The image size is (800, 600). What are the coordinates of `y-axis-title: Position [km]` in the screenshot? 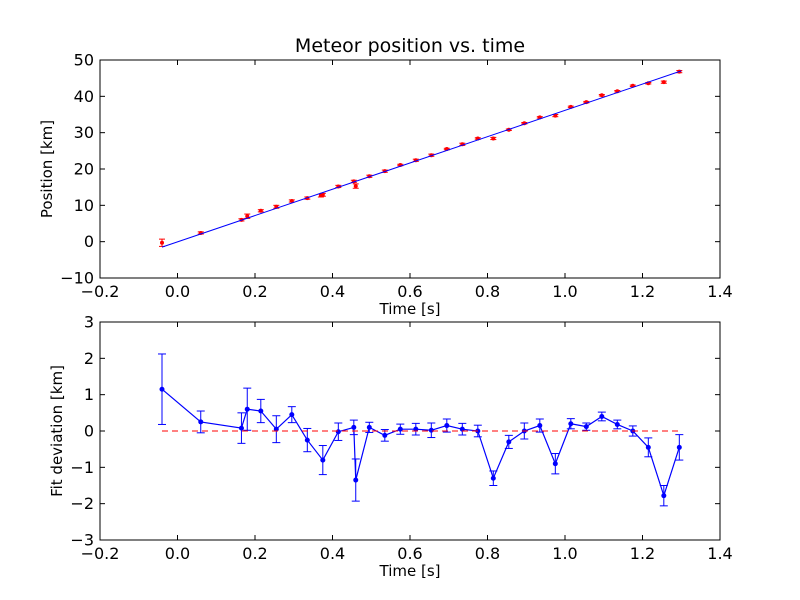 It's located at (47, 169).